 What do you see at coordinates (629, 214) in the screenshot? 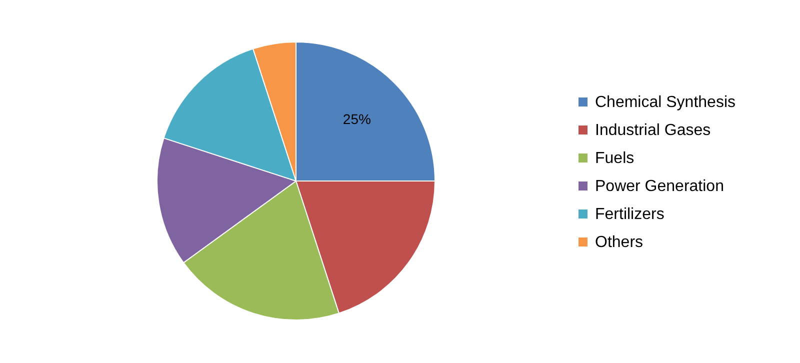
I see `legend-label: Fertilizers` at bounding box center [629, 214].